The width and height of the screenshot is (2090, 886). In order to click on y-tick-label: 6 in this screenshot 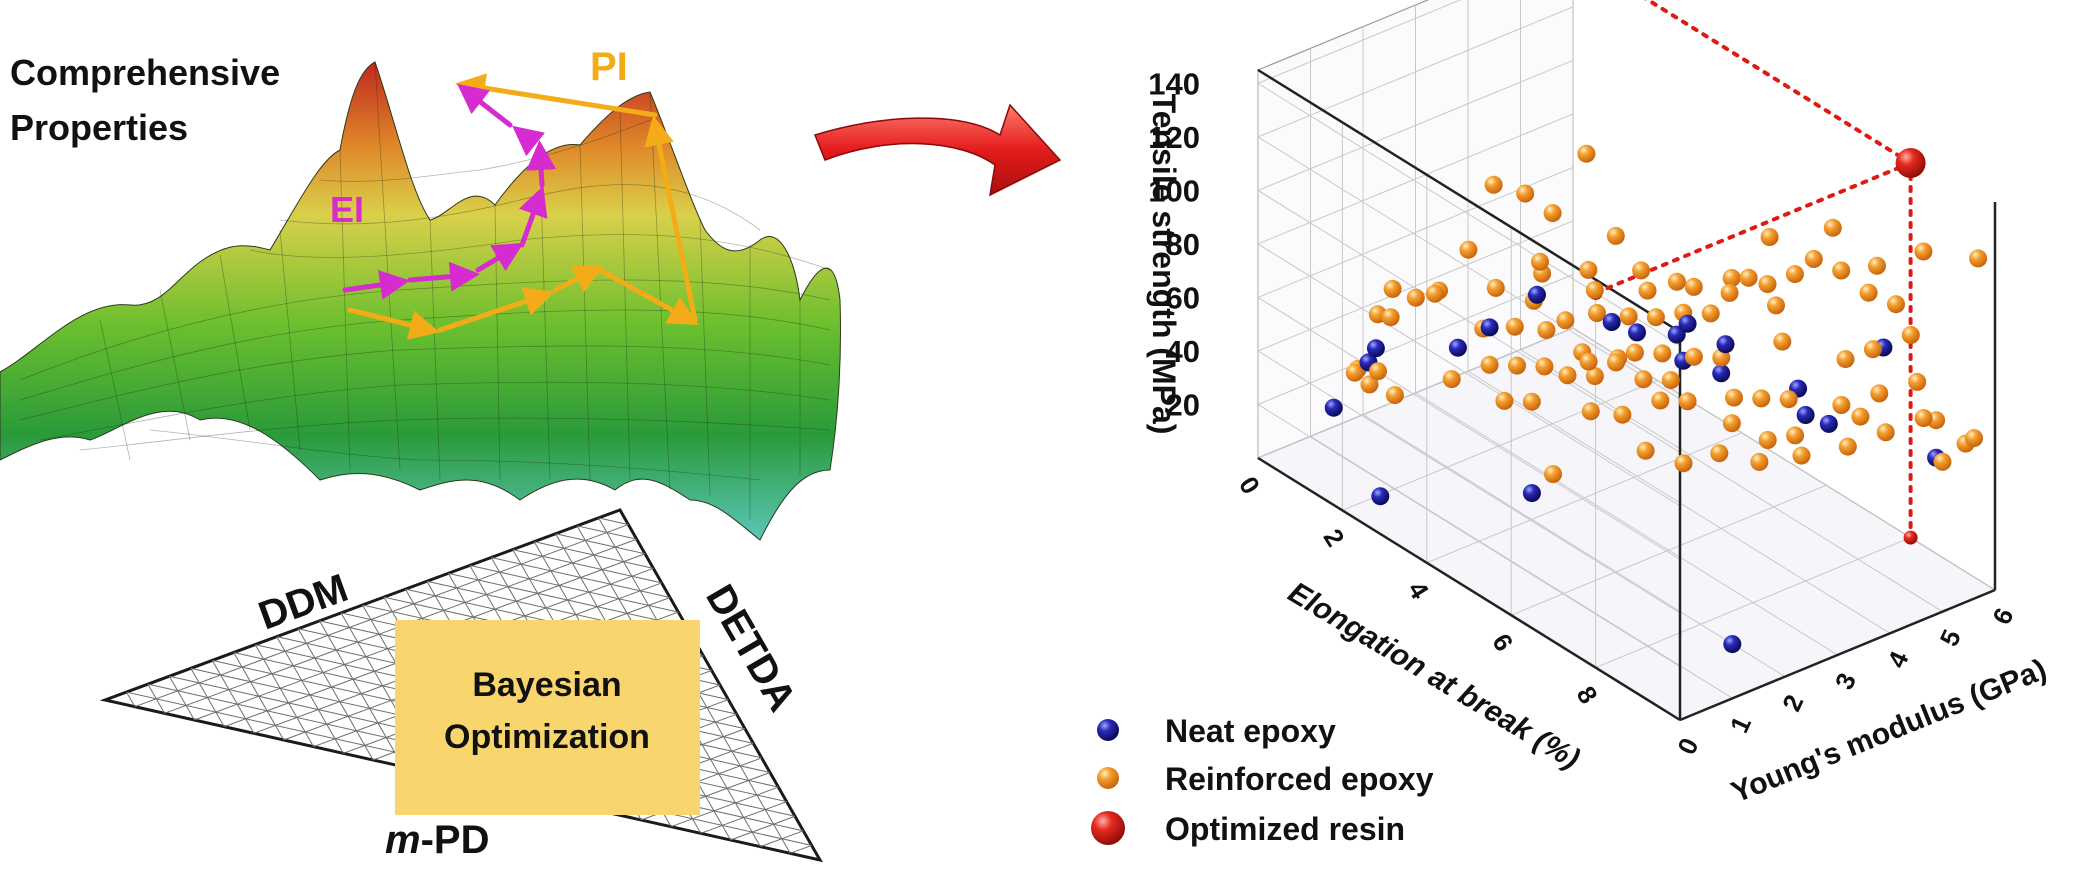, I will do `click(2002, 616)`.